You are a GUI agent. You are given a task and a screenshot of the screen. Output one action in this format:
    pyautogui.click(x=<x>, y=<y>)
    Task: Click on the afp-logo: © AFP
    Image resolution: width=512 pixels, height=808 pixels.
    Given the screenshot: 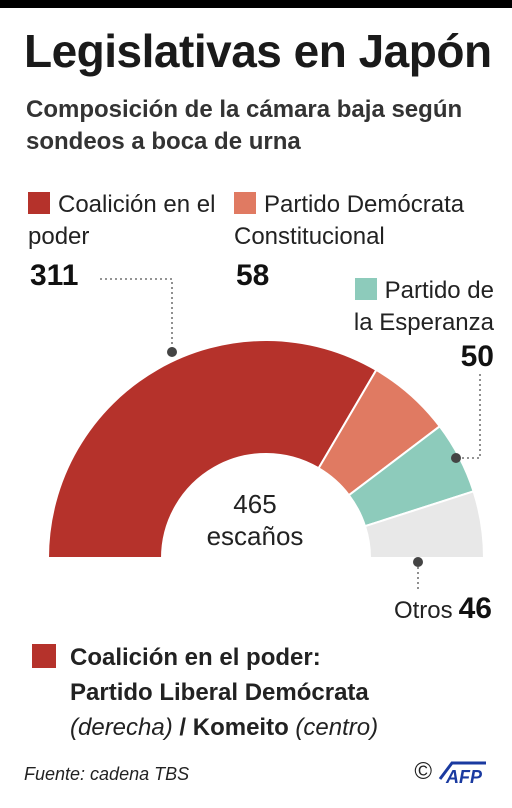 What is the action you would take?
    pyautogui.click(x=451, y=772)
    